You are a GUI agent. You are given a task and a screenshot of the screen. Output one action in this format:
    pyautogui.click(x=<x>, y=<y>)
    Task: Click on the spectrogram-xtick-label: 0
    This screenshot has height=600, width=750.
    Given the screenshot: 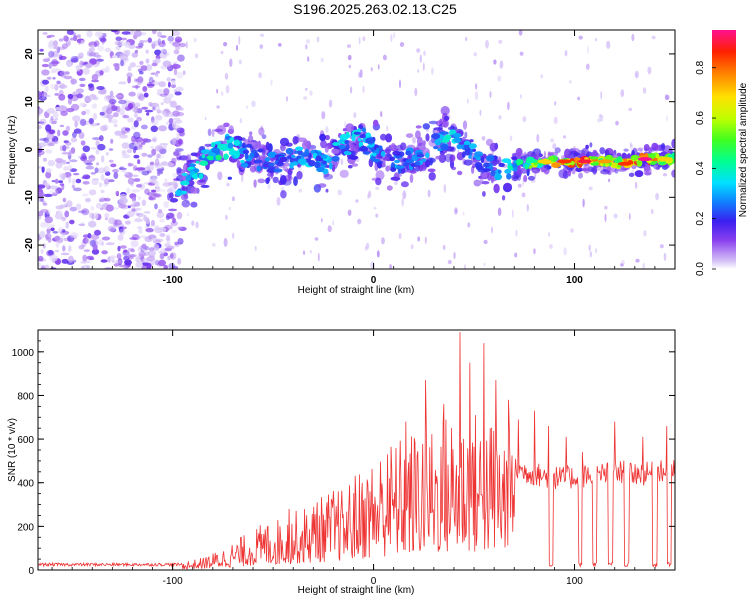 What is the action you would take?
    pyautogui.click(x=374, y=280)
    